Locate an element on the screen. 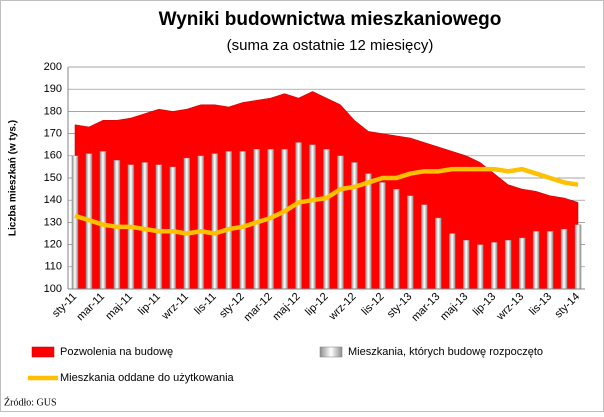 Image resolution: width=604 pixels, height=417 pixels. legend-label: Pozwolenia na budowę is located at coordinates (116, 352).